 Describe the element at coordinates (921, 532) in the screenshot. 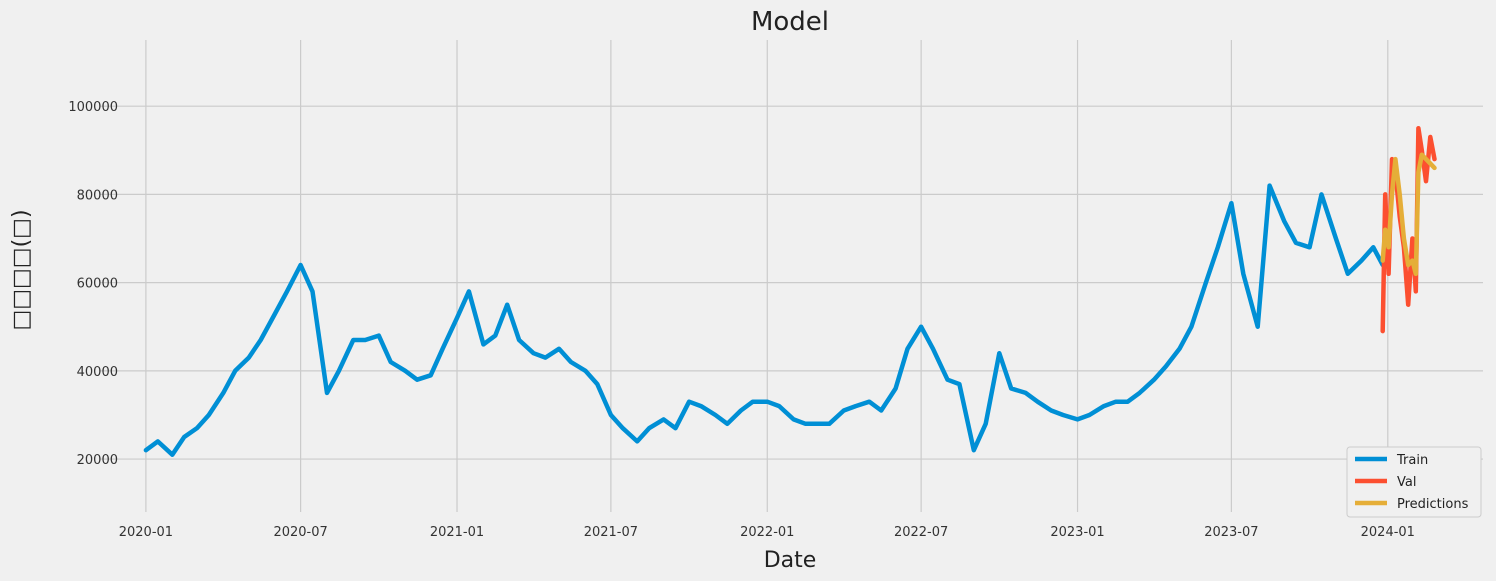

I see `x-tick-label: 2022-07` at that location.